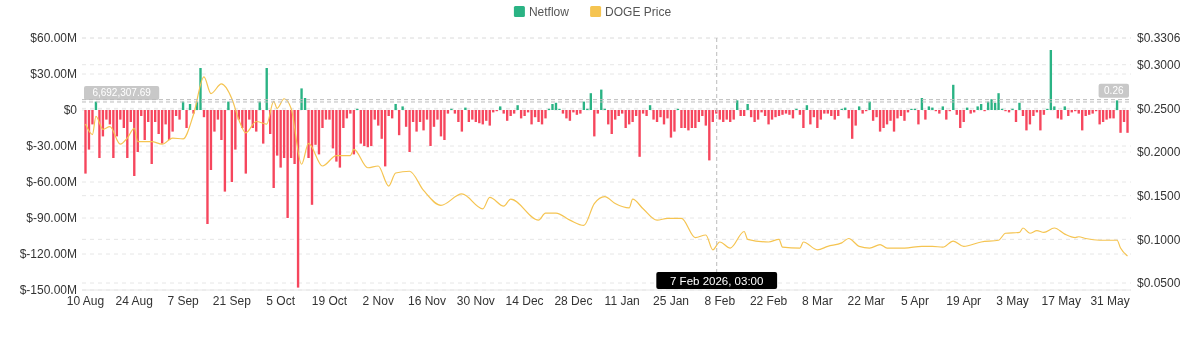 This screenshot has width=1200, height=340. What do you see at coordinates (914, 301) in the screenshot?
I see `x-tick-label: 5 Apr` at bounding box center [914, 301].